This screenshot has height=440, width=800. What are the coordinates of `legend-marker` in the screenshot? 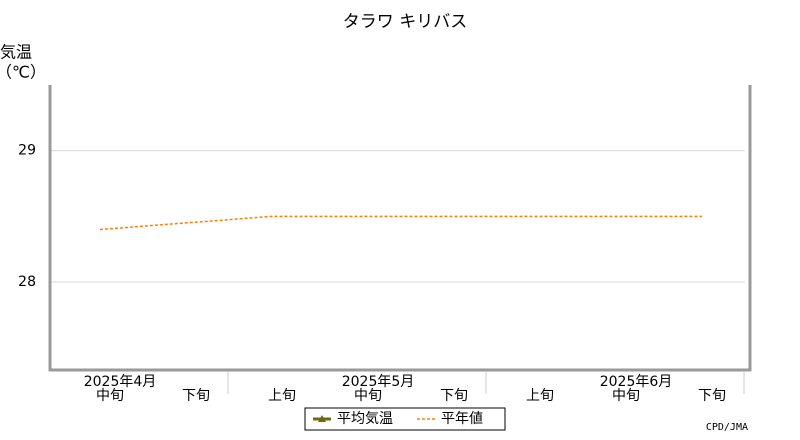 It's located at (322, 418).